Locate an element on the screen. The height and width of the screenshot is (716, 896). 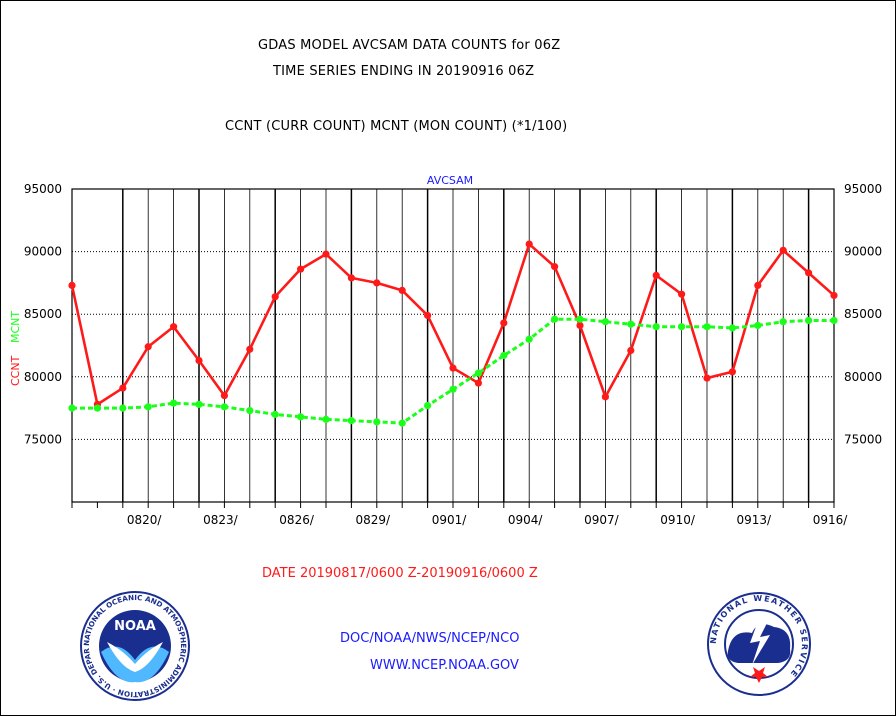
plot-title: AVCSAM is located at coordinates (450, 180).